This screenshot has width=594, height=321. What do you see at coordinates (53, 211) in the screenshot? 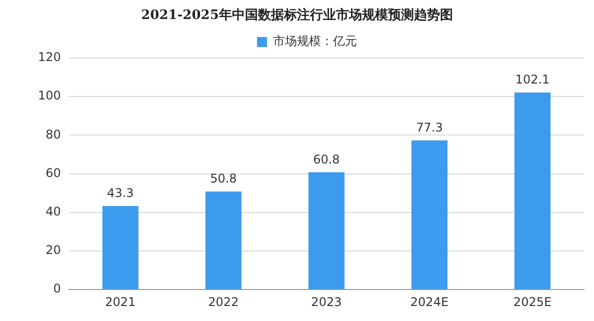
I see `y-tick-label: 40` at bounding box center [53, 211].